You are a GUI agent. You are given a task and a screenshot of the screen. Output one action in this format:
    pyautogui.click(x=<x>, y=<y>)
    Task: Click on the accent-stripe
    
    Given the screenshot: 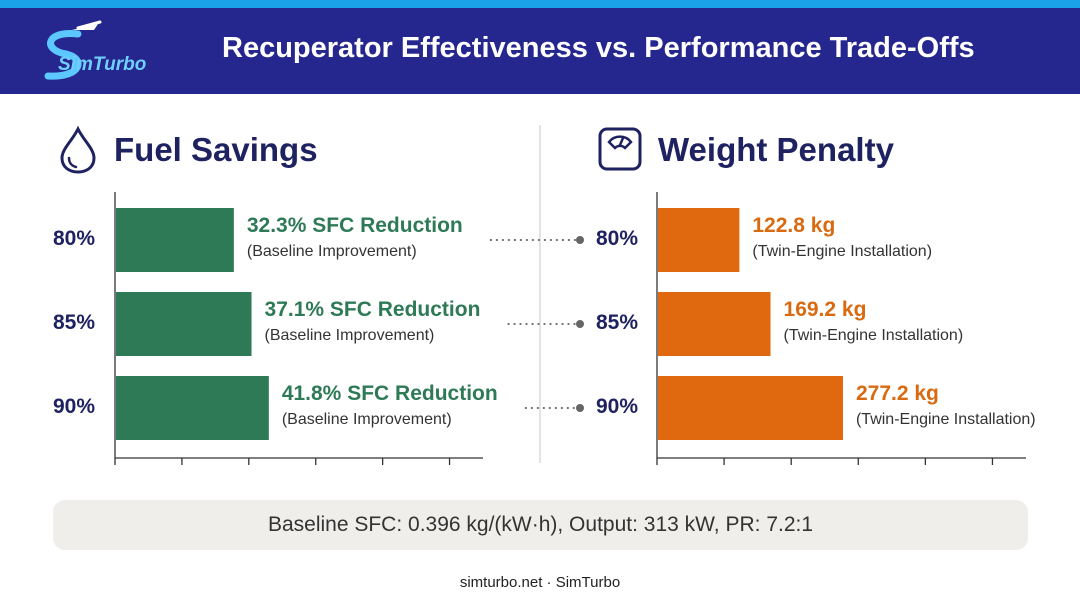 What is the action you would take?
    pyautogui.click(x=540, y=4)
    